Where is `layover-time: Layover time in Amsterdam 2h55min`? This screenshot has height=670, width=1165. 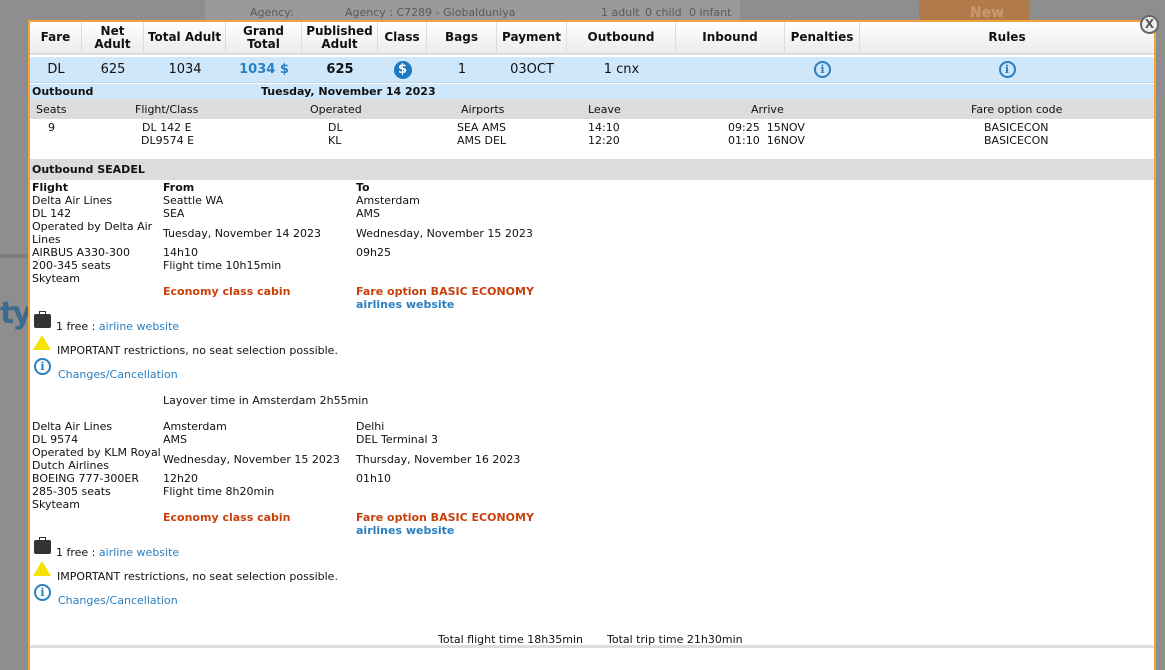 layover-time: Layover time in Amsterdam 2h55min is located at coordinates (266, 400).